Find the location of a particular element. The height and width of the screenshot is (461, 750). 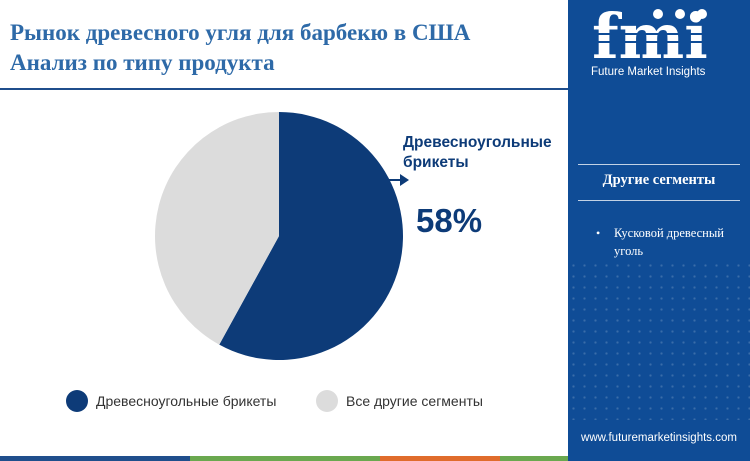

sidebar-heading: Другие сегменты is located at coordinates (659, 180).